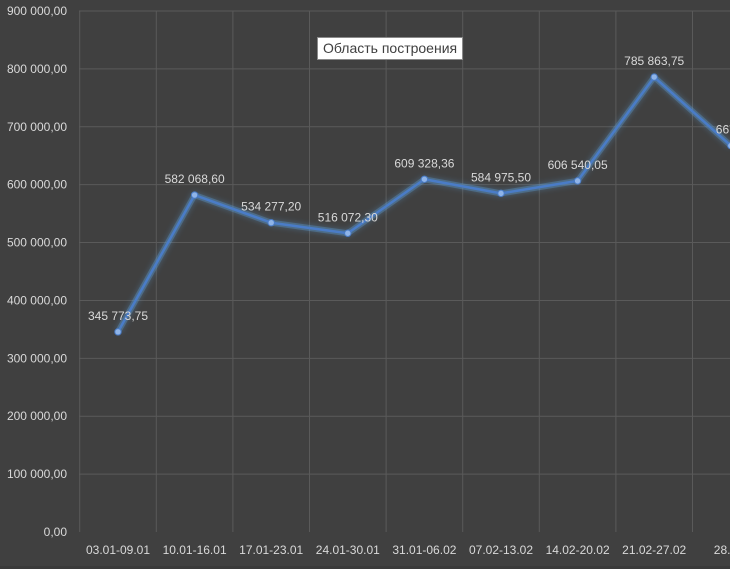 The image size is (730, 569). What do you see at coordinates (501, 550) in the screenshot?
I see `x-tick-label-5: 07.02-13.02` at bounding box center [501, 550].